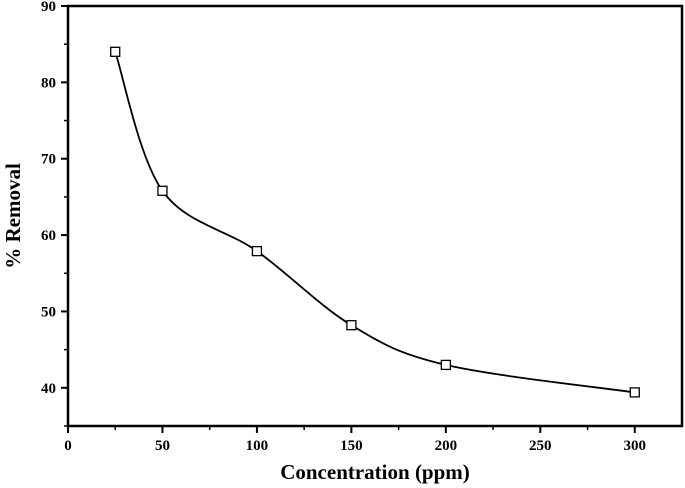  I want to click on x-tick-label: 150, so click(351, 446).